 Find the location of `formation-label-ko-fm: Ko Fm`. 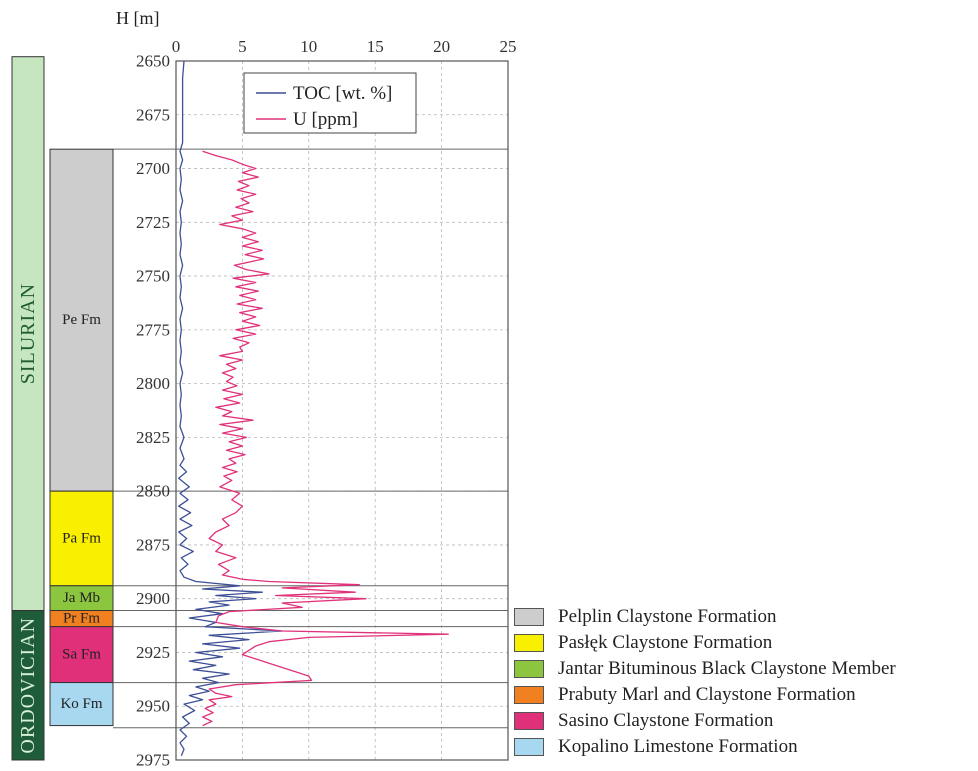

formation-label-ko-fm: Ko Fm is located at coordinates (81, 704).